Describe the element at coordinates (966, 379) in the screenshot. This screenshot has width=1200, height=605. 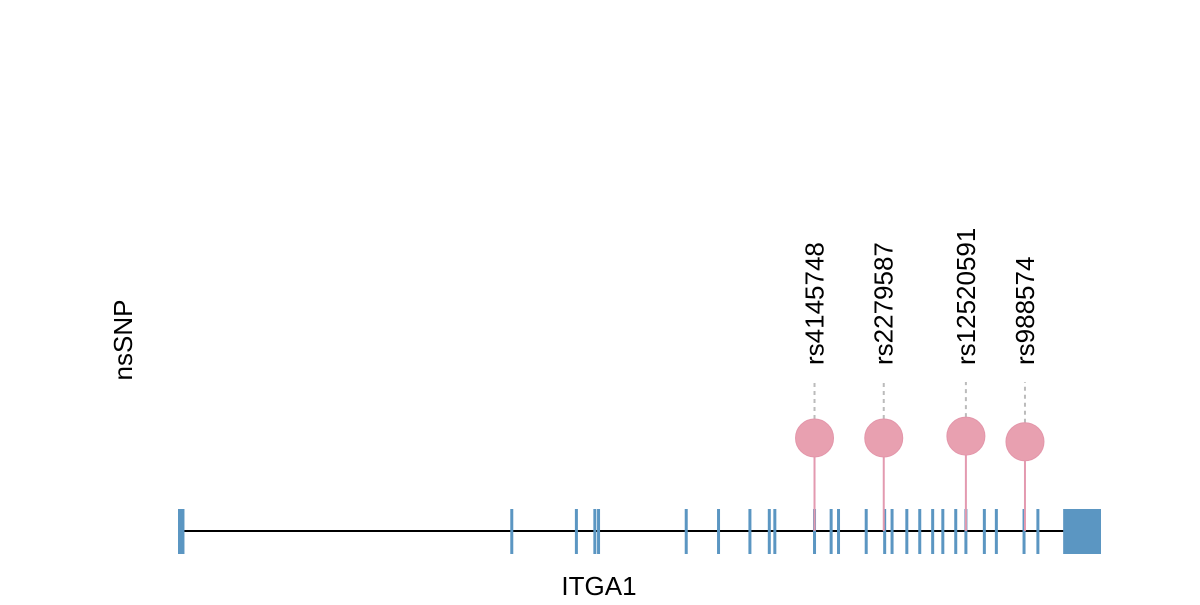
I see `snp-rs12520591: rs12520591` at that location.